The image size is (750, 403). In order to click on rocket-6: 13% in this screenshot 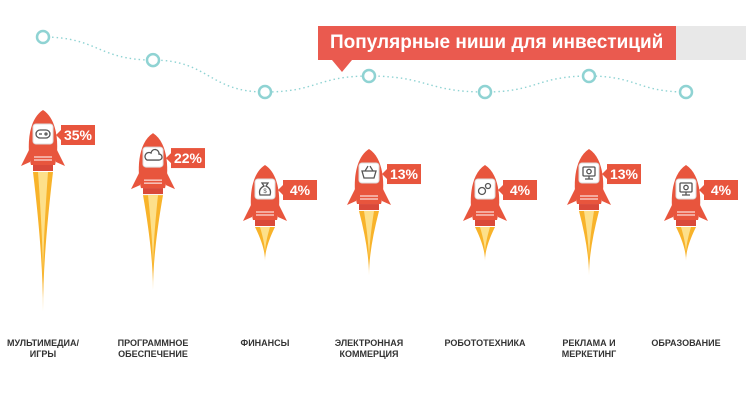, I will do `click(604, 212)`.